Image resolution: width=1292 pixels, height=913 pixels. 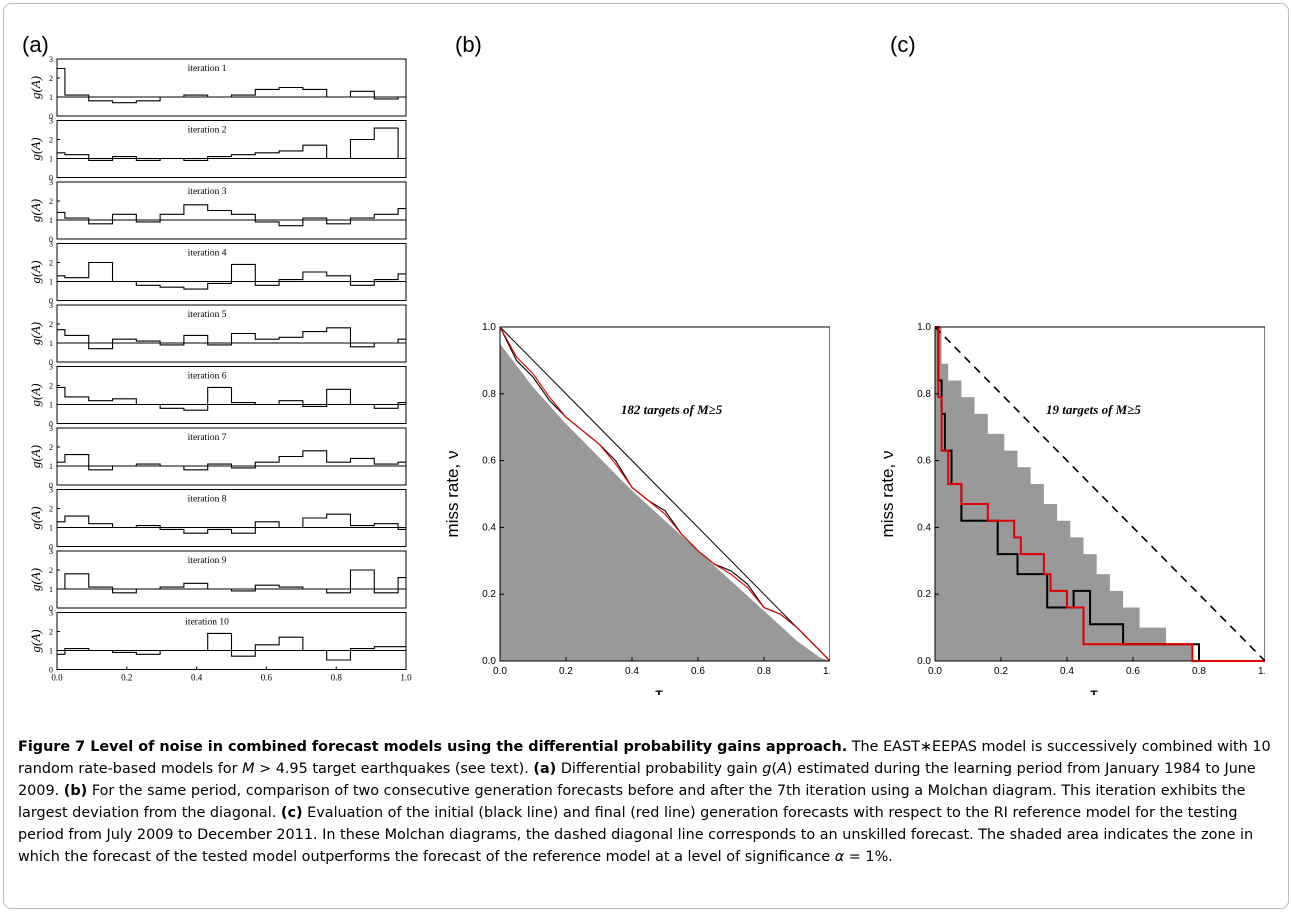 What do you see at coordinates (774, 769) in the screenshot?
I see `caption-text: (` at bounding box center [774, 769].